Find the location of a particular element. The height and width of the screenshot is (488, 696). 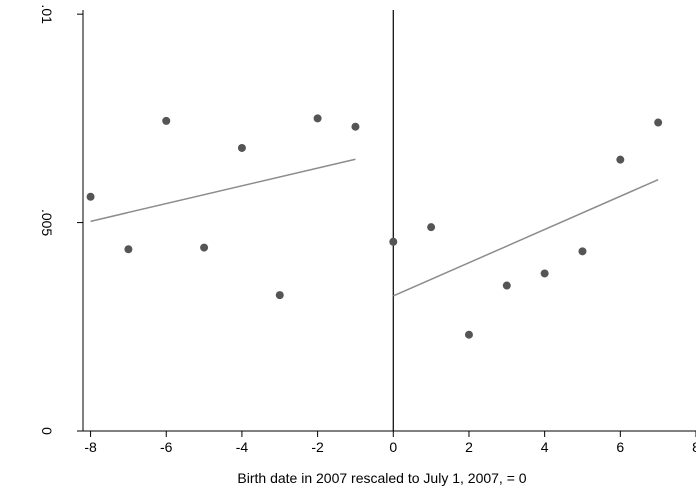

x-tick-label: 2 is located at coordinates (469, 447).